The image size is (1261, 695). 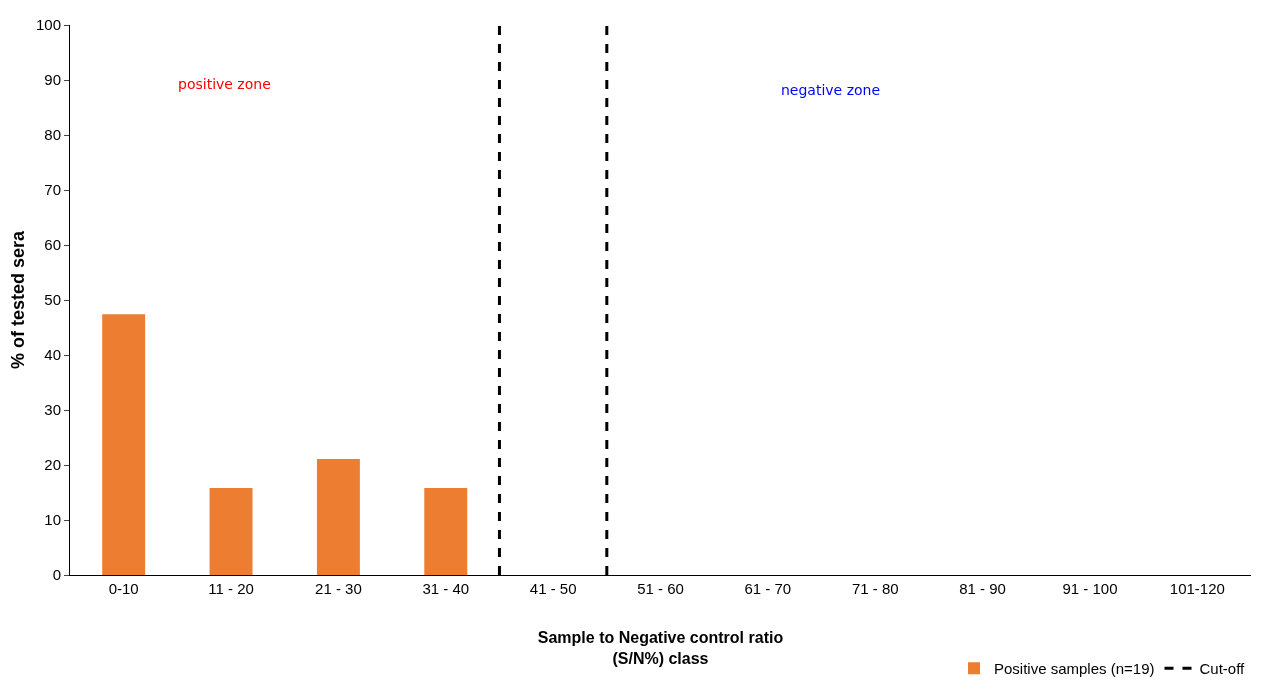 I want to click on x-tick-label: 51 - 60, so click(x=660, y=588).